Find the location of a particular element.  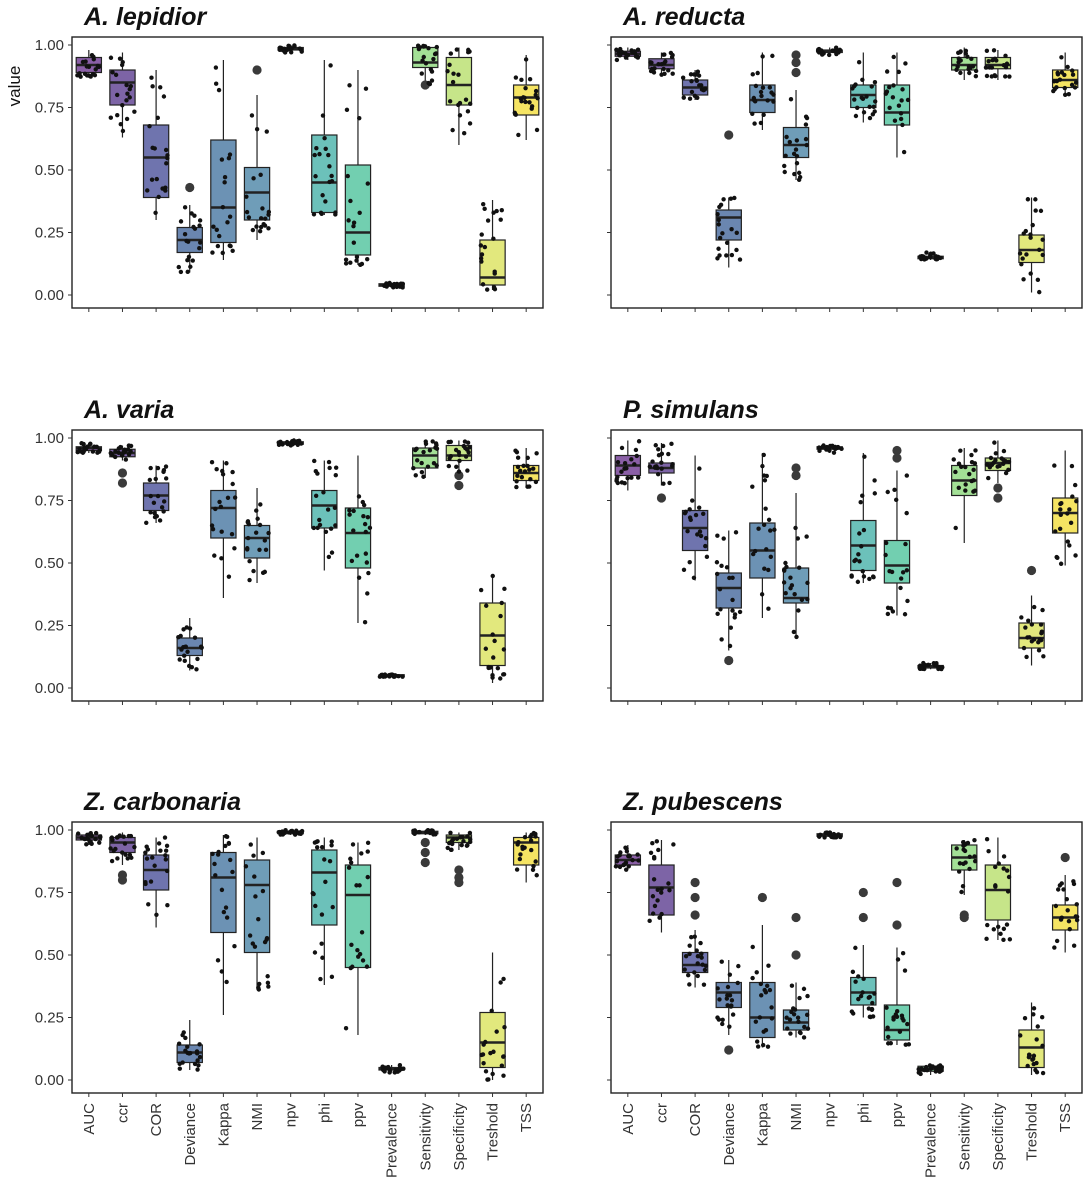

panel-frame is located at coordinates (846, 565).